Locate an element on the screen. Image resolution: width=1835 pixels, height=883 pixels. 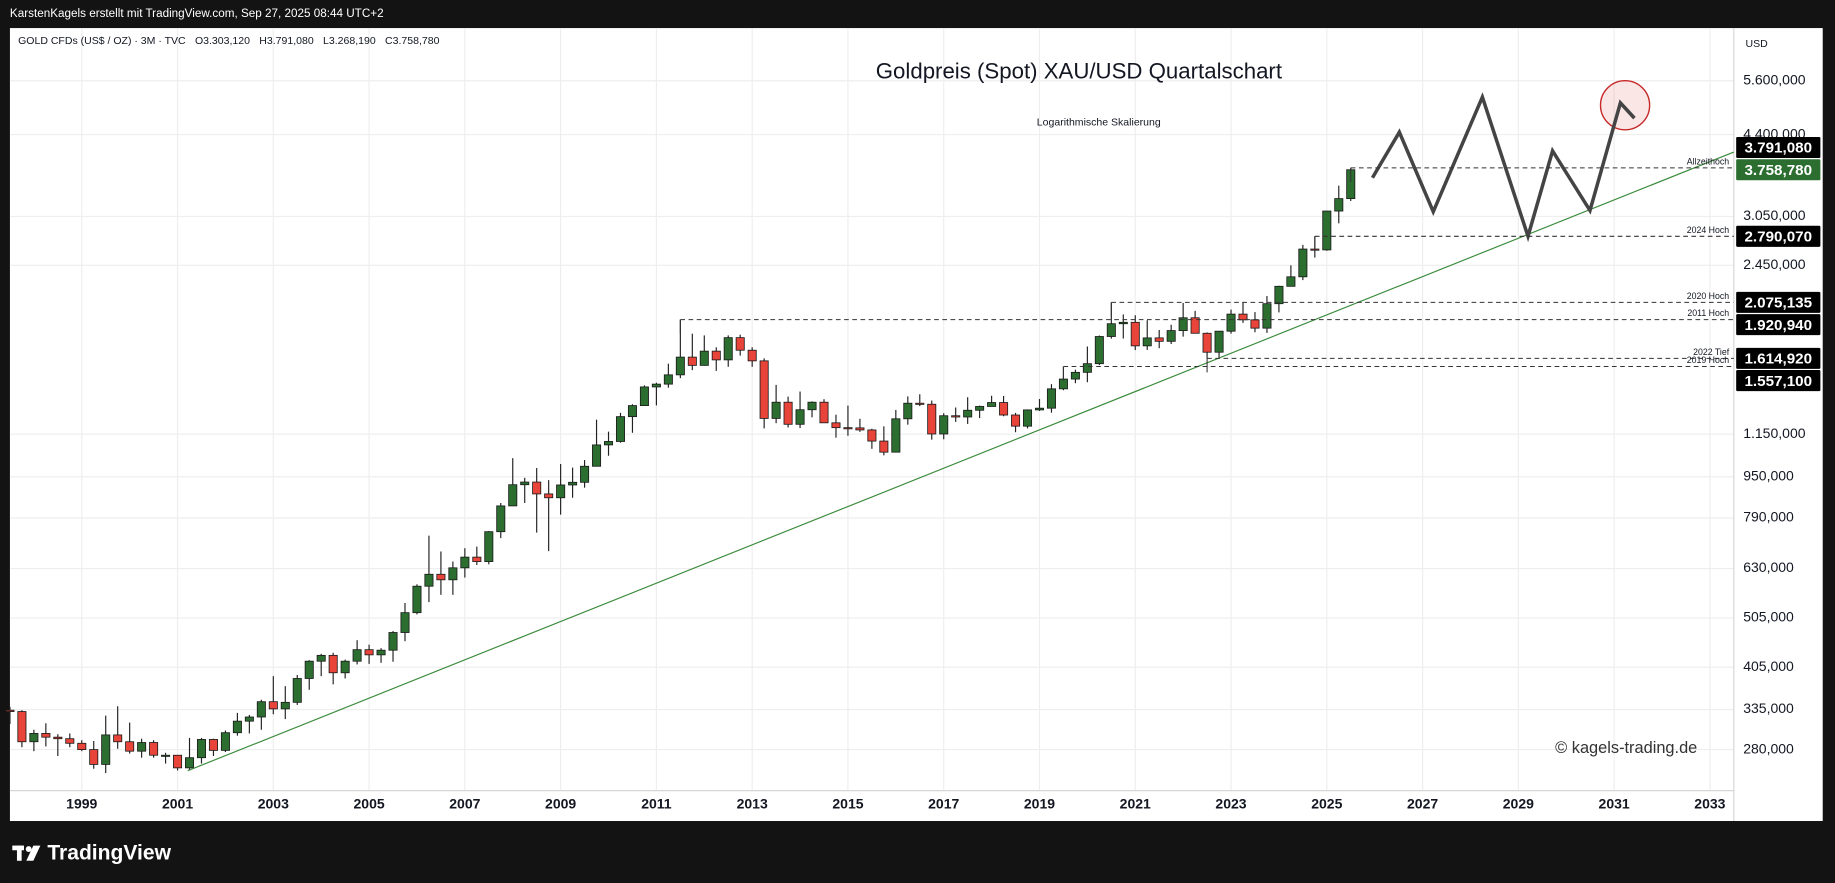
x-tick-label: 2027 is located at coordinates (1422, 803).